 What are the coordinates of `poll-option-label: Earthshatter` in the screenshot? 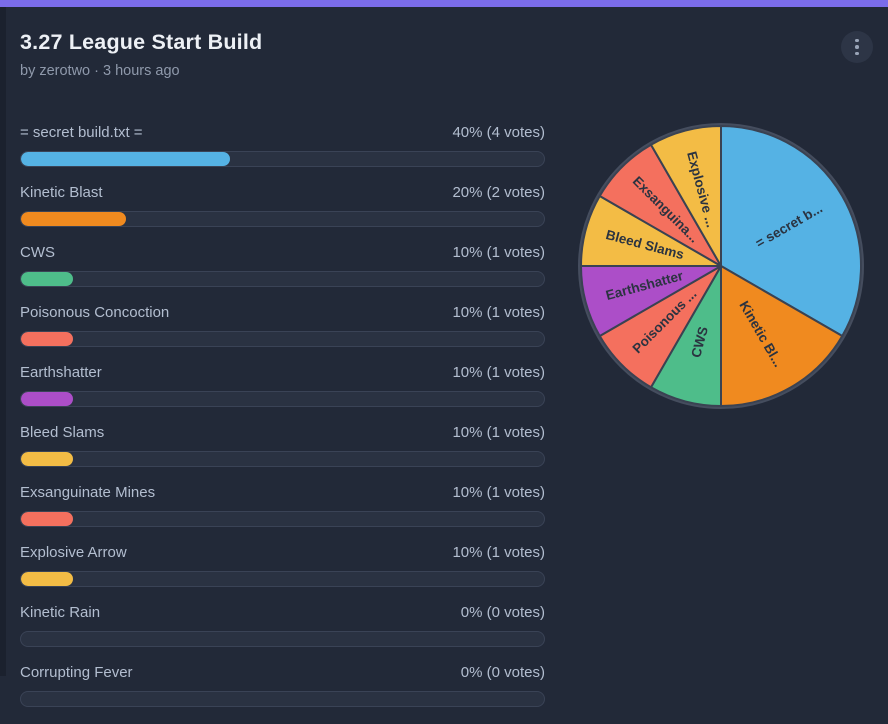 It's located at (61, 372).